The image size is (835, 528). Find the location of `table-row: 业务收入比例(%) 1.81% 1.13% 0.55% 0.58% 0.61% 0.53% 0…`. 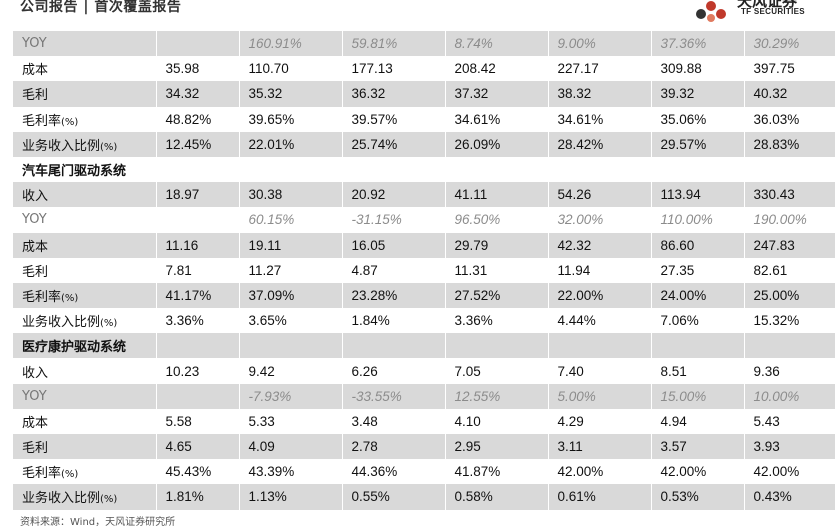

table-row: 业务收入比例(%) 1.81% 1.13% 0.55% 0.58% 0.61% 0.53% 0… is located at coordinates (424, 497).